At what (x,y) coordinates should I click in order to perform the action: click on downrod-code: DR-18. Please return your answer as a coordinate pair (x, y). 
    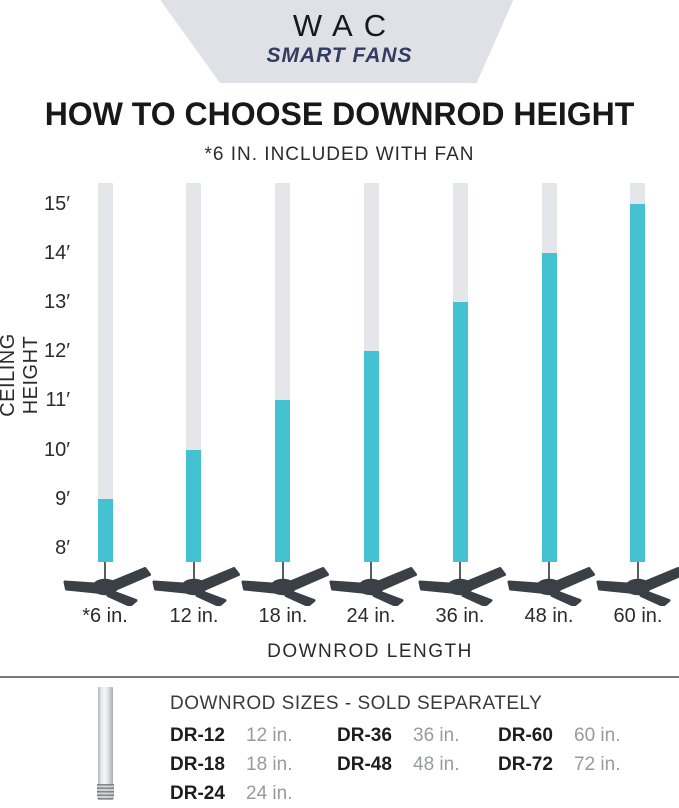
    Looking at the image, I should click on (197, 764).